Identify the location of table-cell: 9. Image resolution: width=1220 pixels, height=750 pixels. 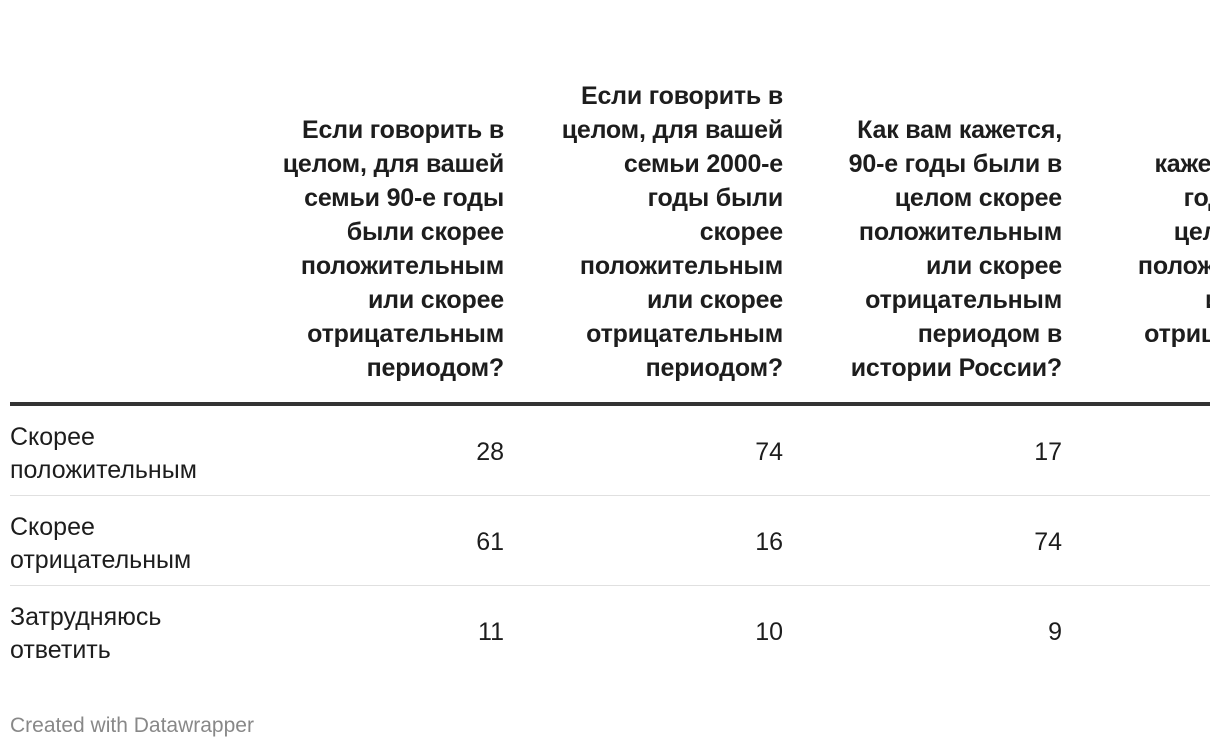
(1055, 632).